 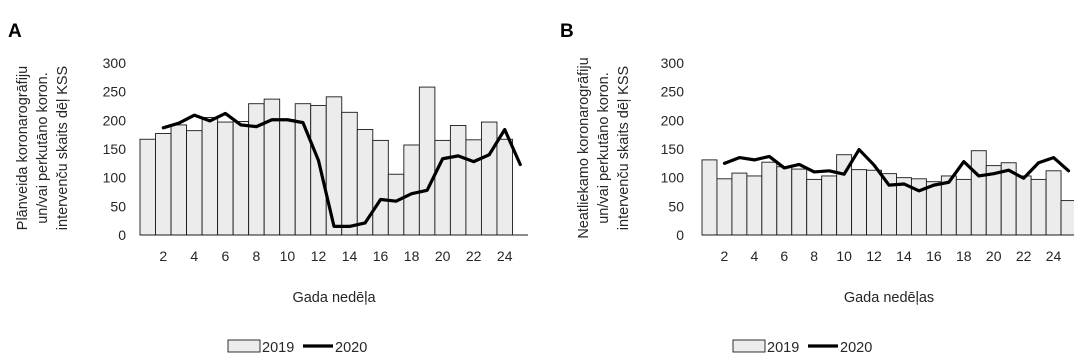 I want to click on x-axis-title: Gada nedēļa, so click(x=334, y=298).